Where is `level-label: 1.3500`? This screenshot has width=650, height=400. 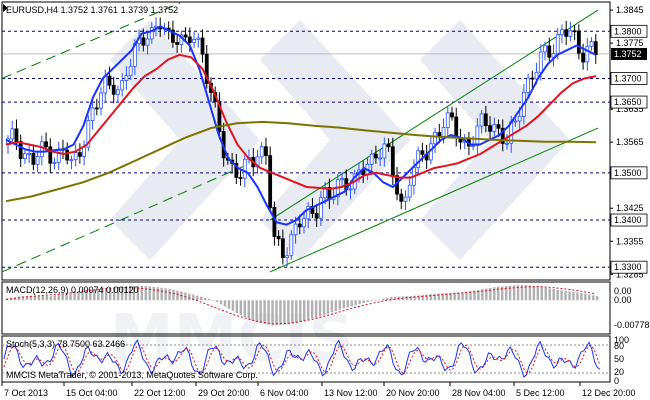
level-label: 1.3500 is located at coordinates (628, 173).